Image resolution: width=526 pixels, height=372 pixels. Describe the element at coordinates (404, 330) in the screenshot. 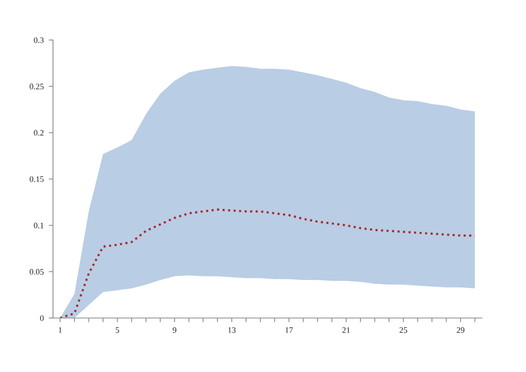

I see `x-tick-label: 25` at that location.